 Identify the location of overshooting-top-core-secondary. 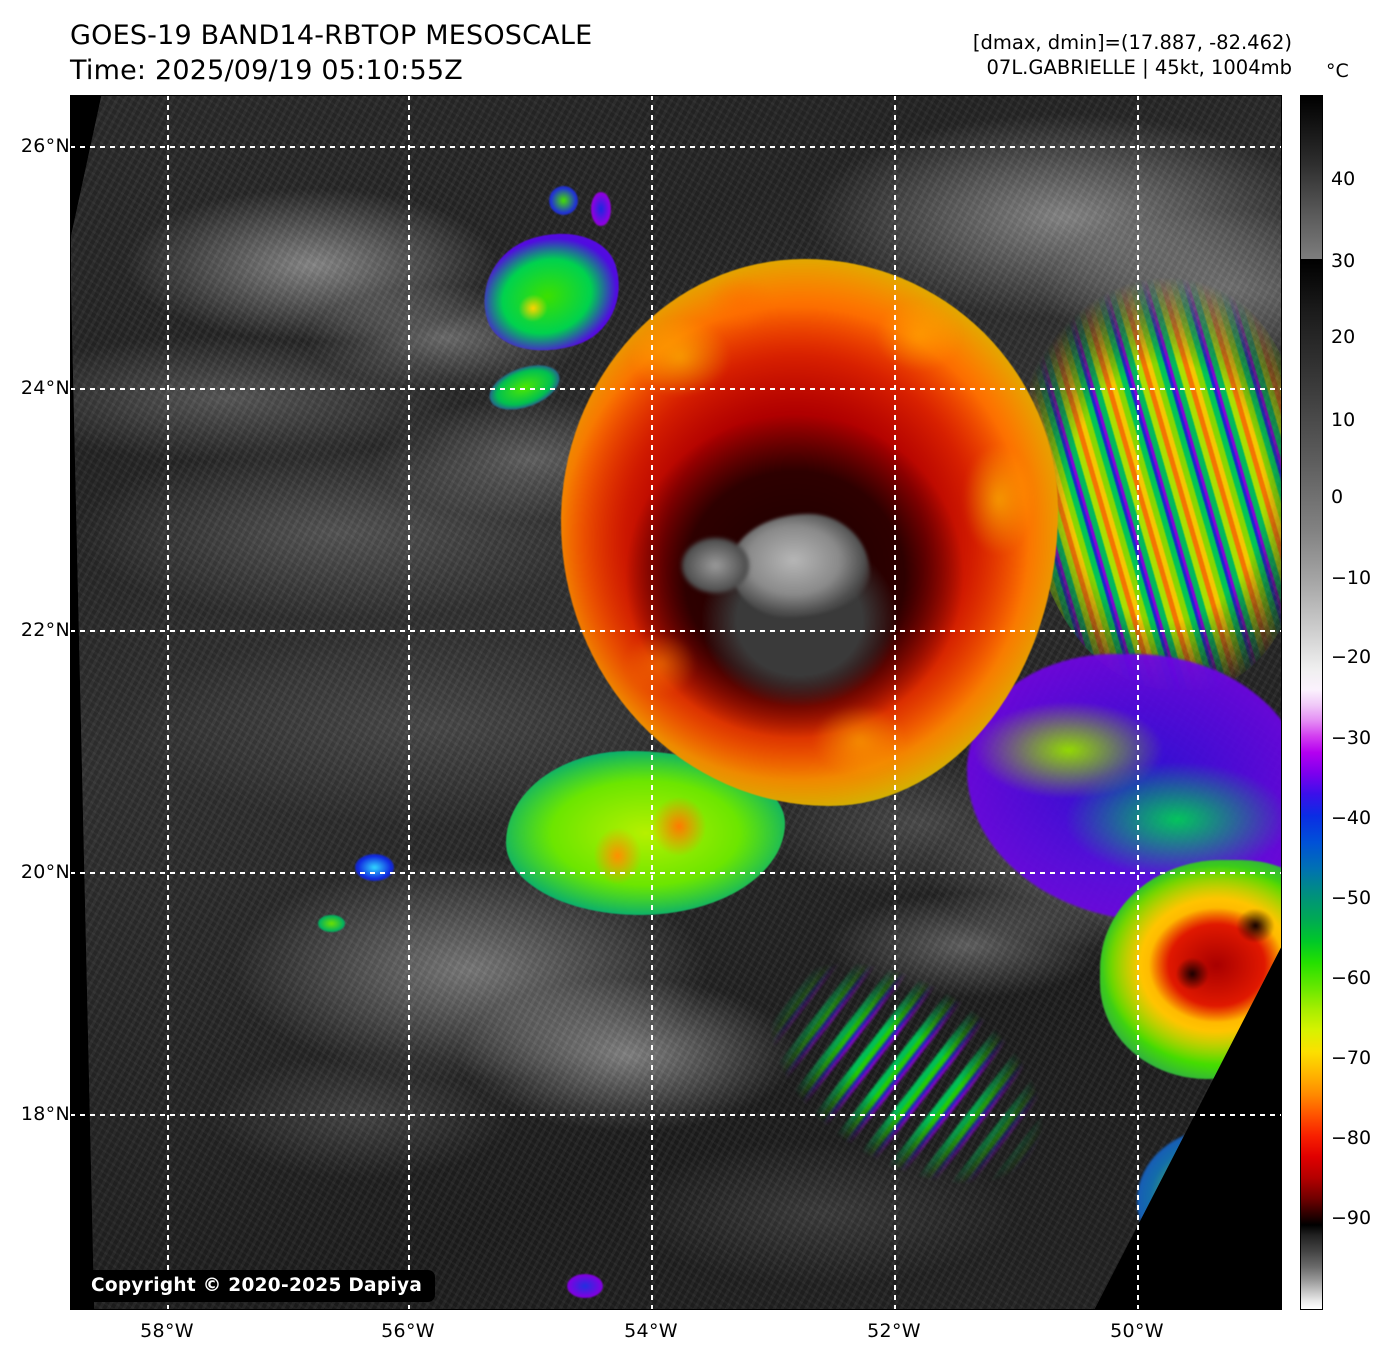
(715, 566).